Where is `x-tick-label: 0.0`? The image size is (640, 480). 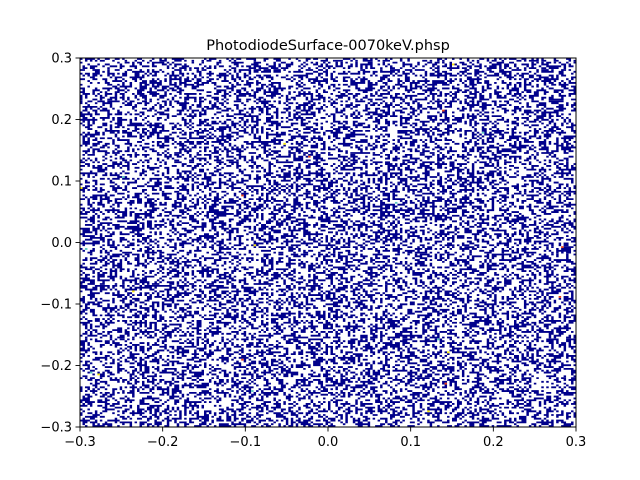
x-tick-label: 0.0 is located at coordinates (328, 442).